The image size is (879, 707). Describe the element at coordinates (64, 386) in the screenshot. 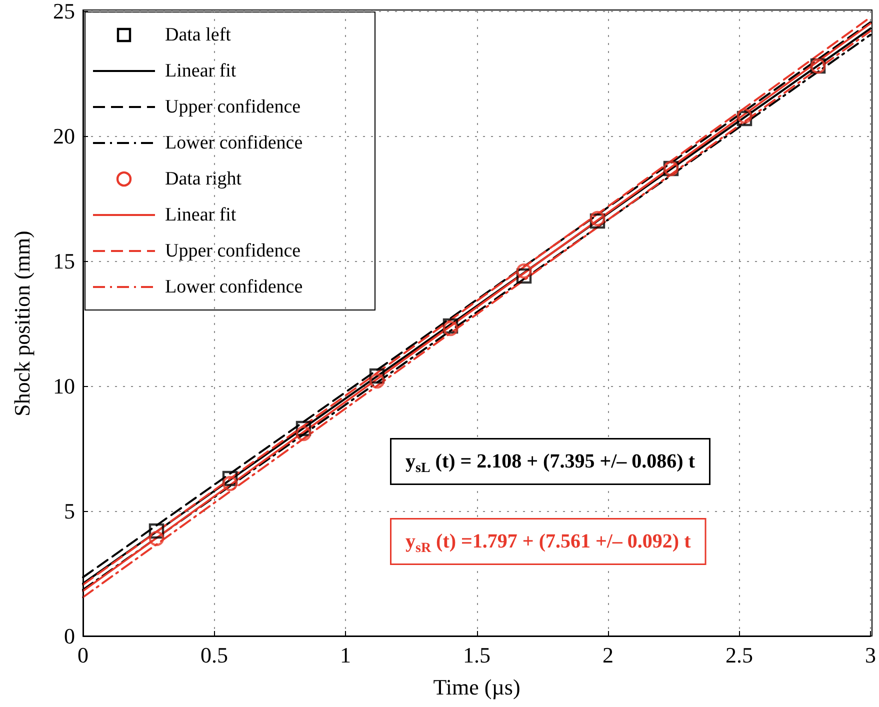

I see `y-tick-label: 10` at that location.